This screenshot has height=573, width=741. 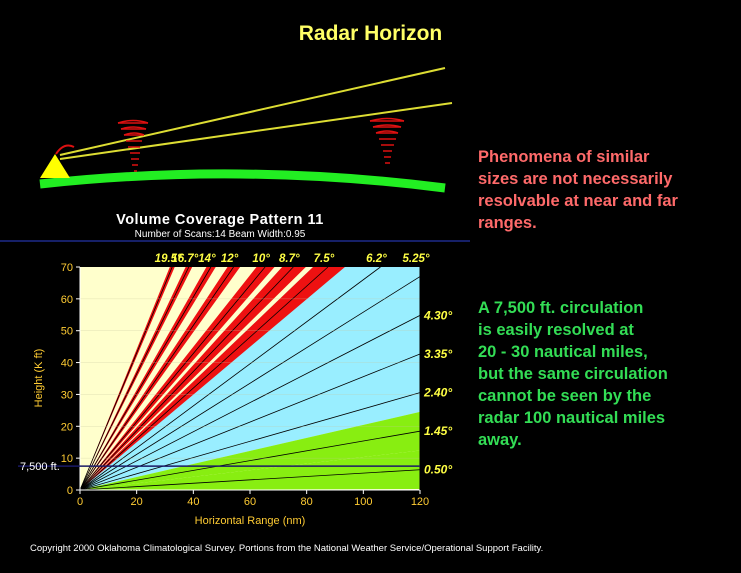 I want to click on note-line: 20 - 30 nautical miles,, so click(x=563, y=352).